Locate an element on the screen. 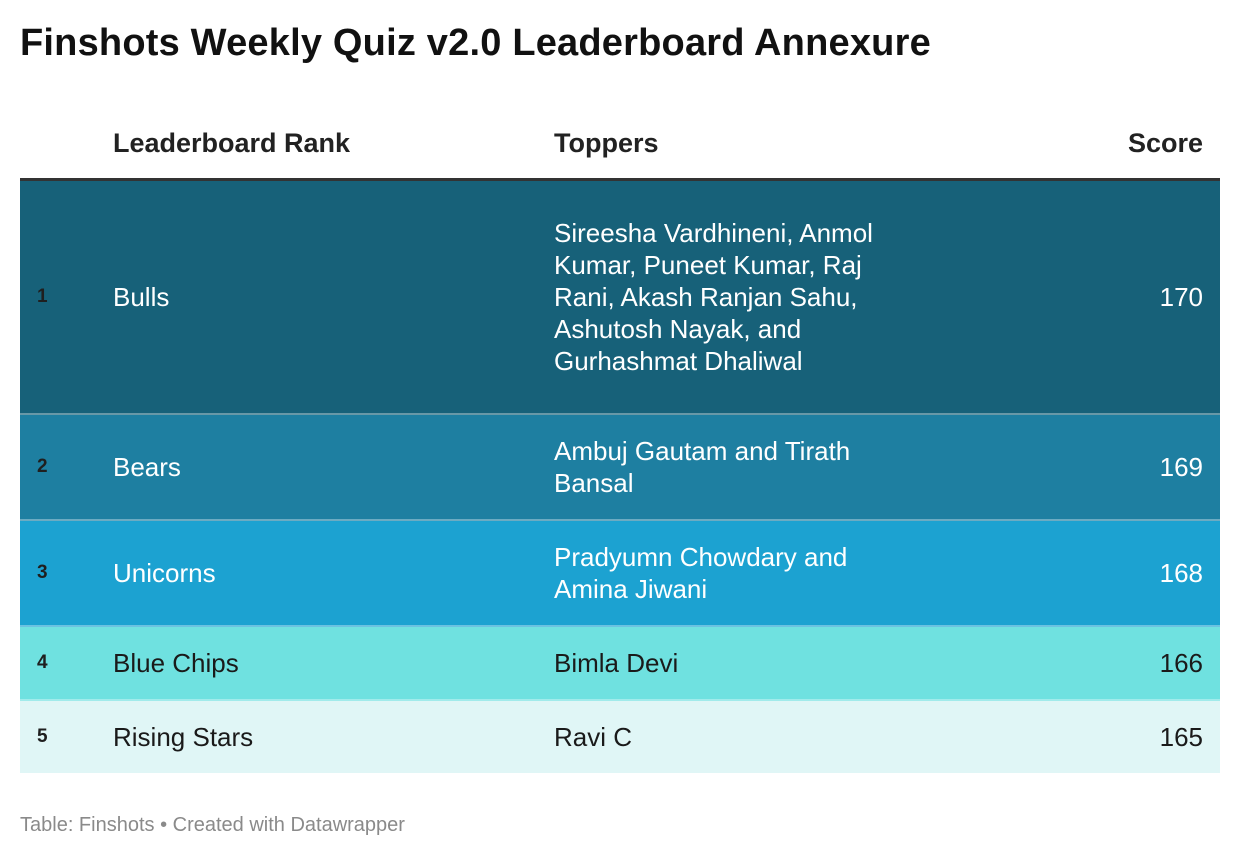 The image size is (1240, 860). toppers-list: Bimla Devi is located at coordinates (616, 663).